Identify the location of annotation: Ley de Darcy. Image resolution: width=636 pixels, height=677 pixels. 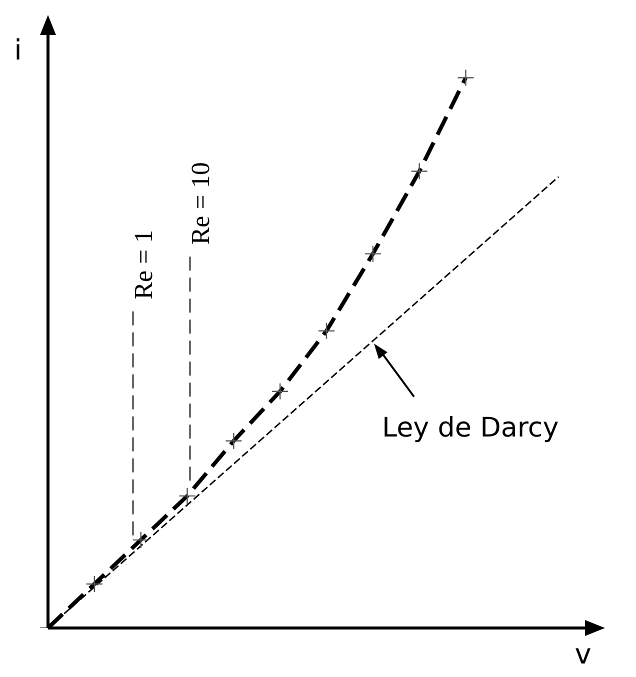
(470, 428).